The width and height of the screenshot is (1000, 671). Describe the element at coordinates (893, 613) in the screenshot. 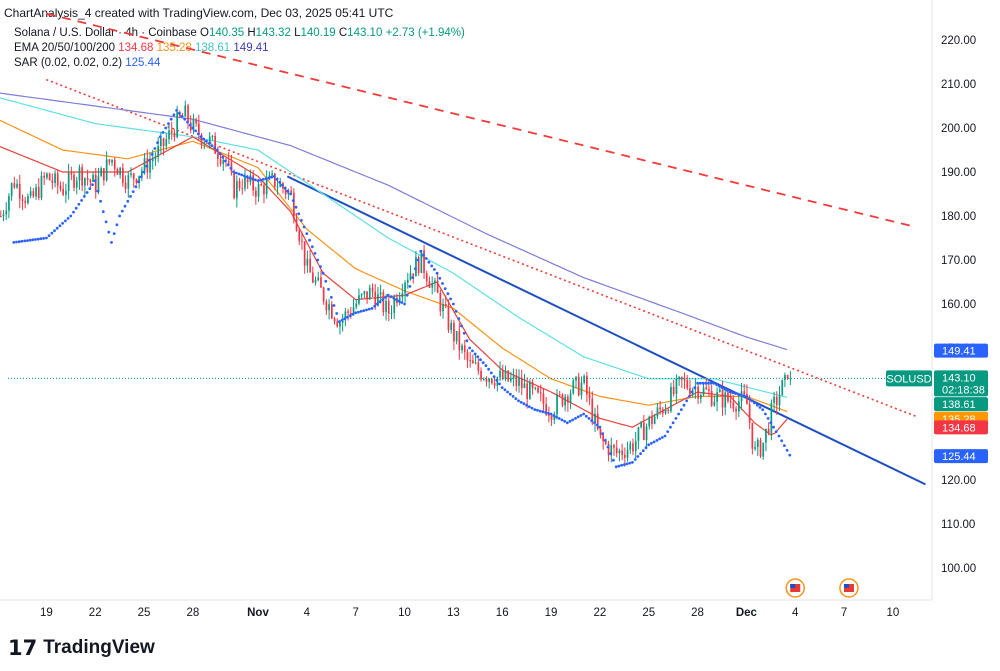

I see `x-tick-label: 10` at that location.